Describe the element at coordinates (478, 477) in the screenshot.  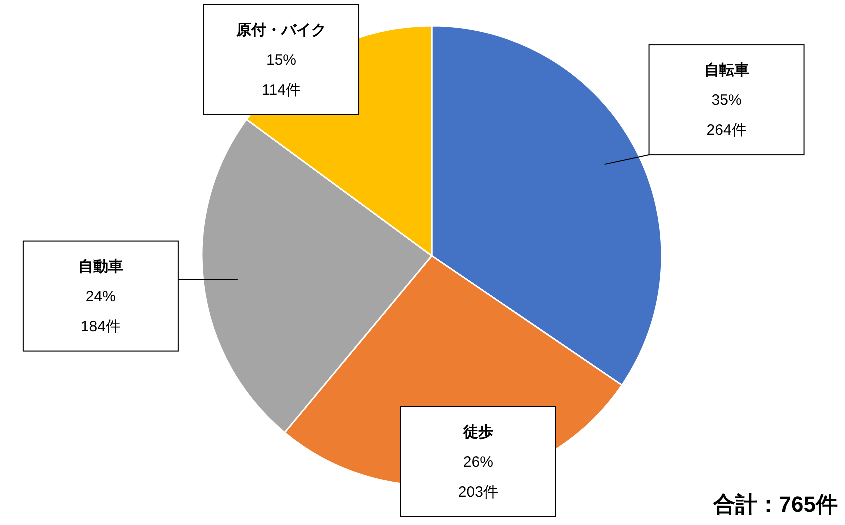
I see `data-label: 26% 203件` at that location.